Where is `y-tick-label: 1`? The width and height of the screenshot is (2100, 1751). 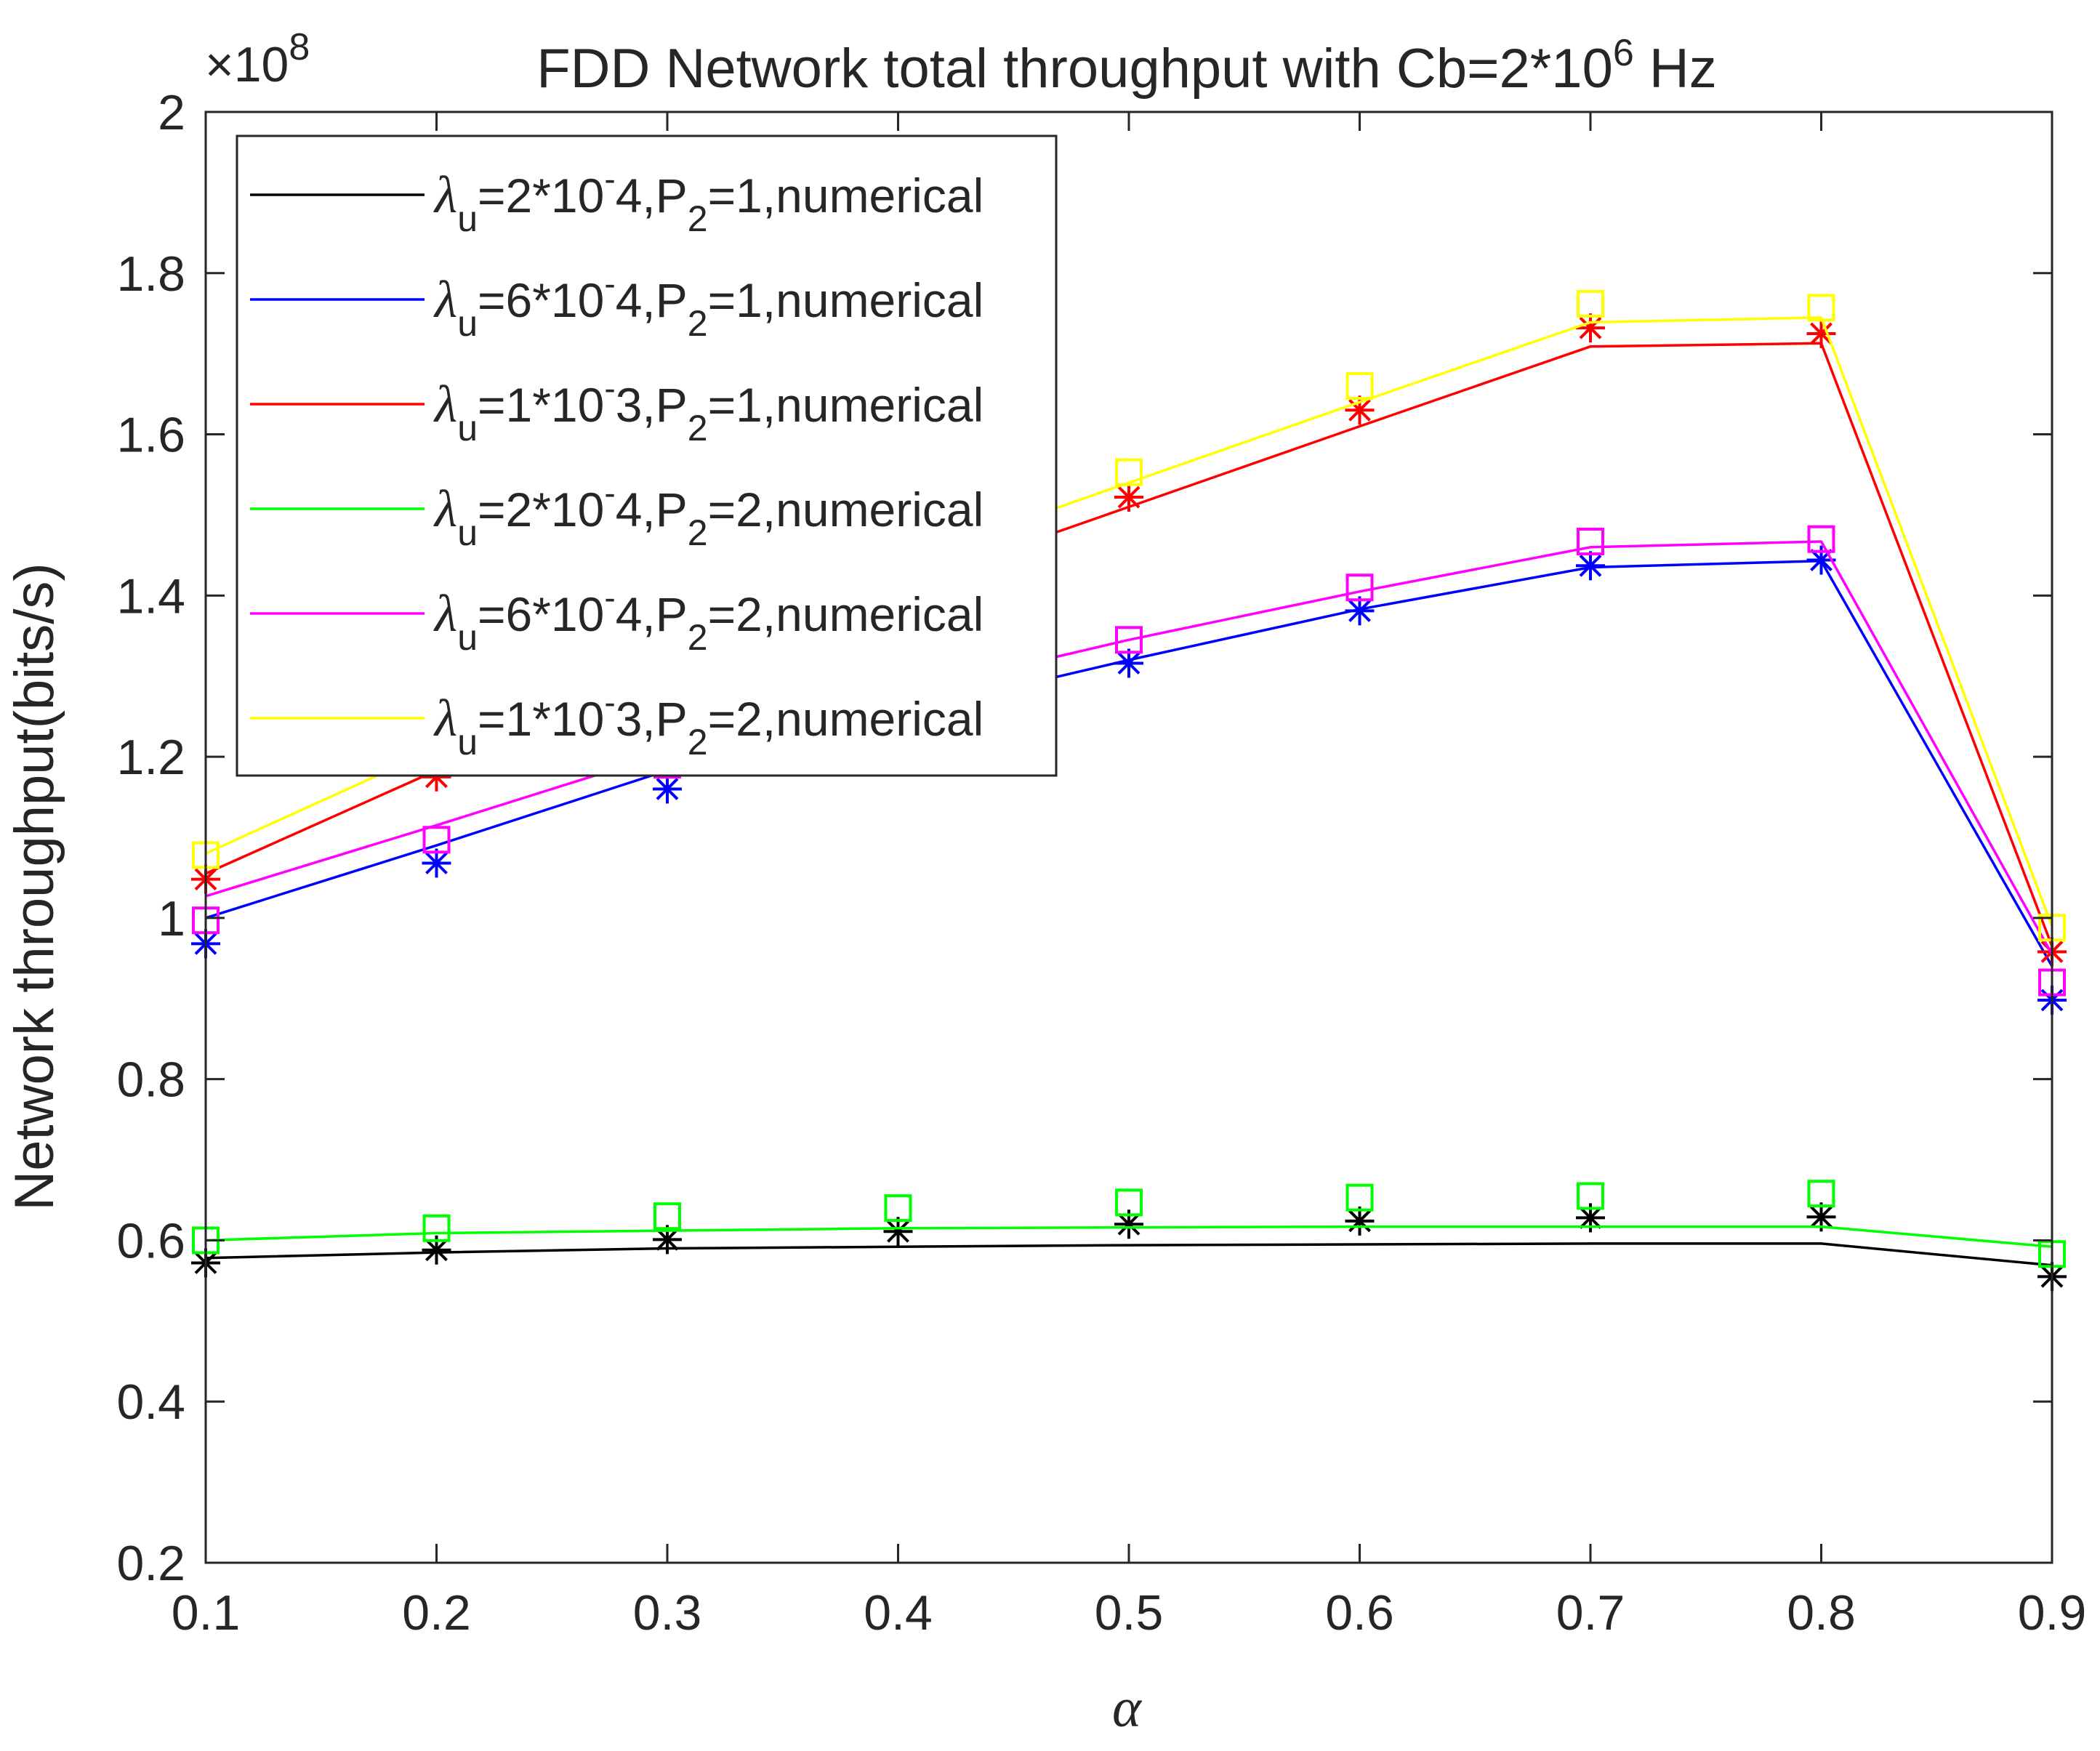
y-tick-label: 1 is located at coordinates (171, 918).